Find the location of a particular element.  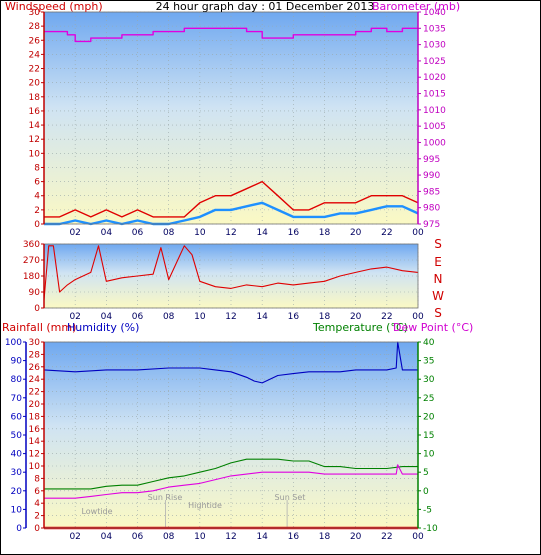

temperature-tick-label: 10 is located at coordinates (429, 455).